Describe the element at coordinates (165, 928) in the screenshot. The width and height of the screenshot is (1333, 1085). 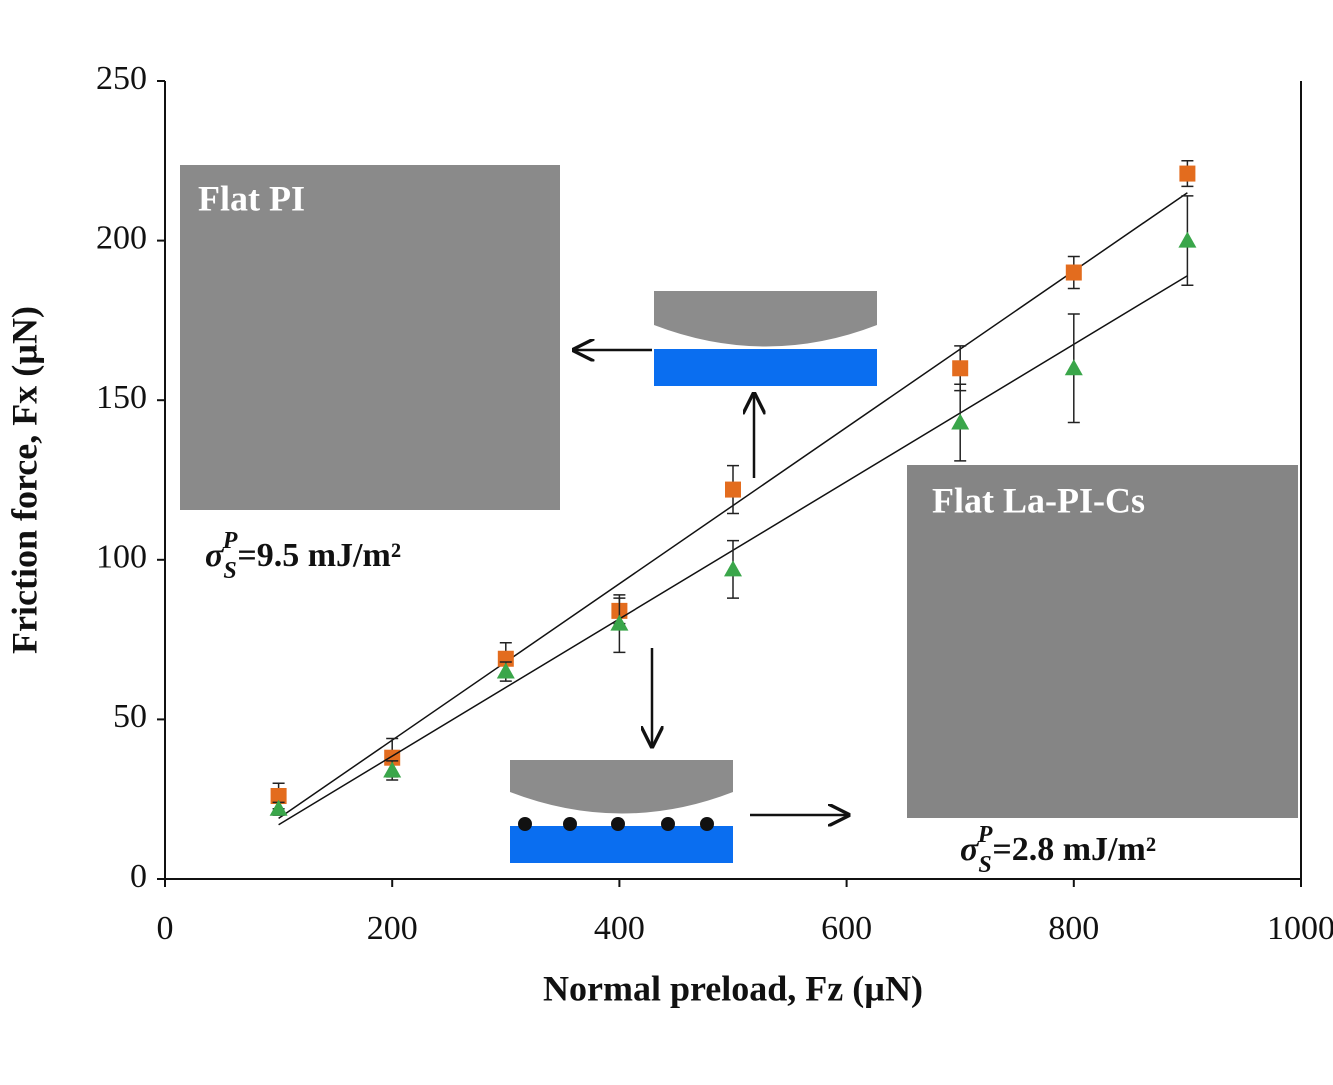
I see `x-tick-label: 0` at that location.